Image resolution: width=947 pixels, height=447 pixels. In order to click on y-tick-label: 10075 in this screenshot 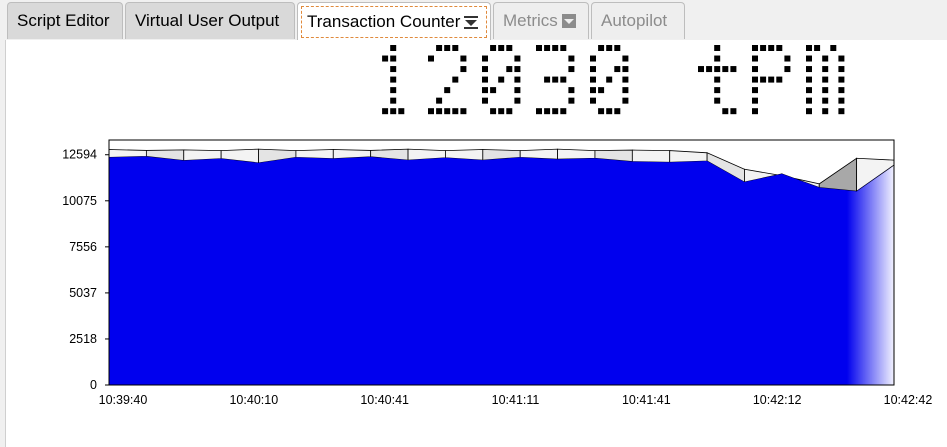, I will do `click(79, 201)`.